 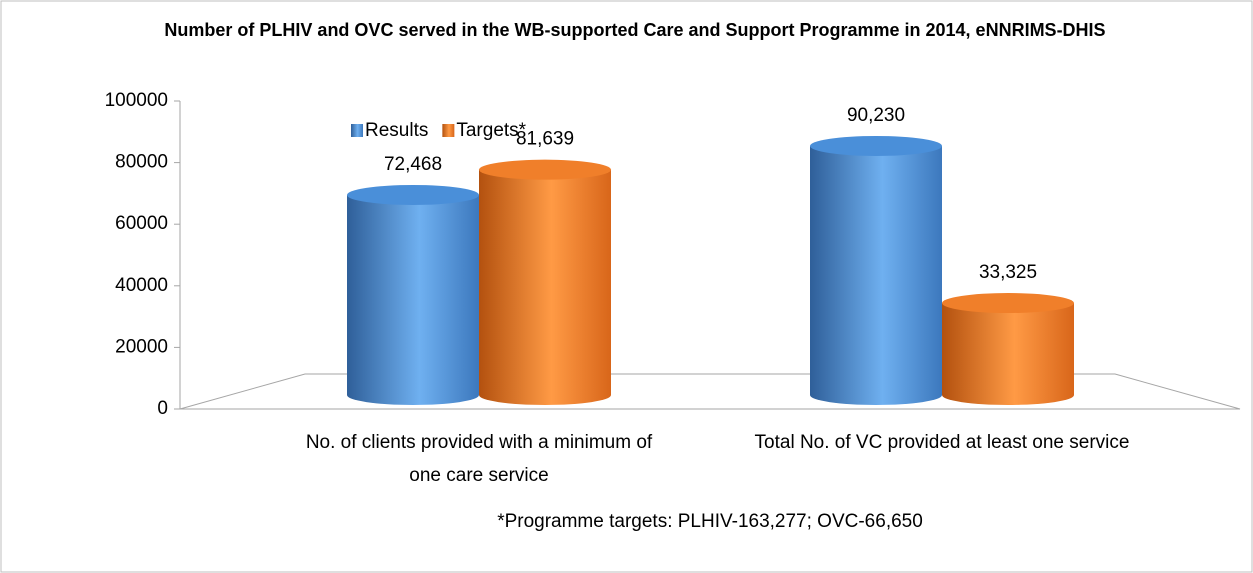 I want to click on value-label: 81,639, so click(x=545, y=139).